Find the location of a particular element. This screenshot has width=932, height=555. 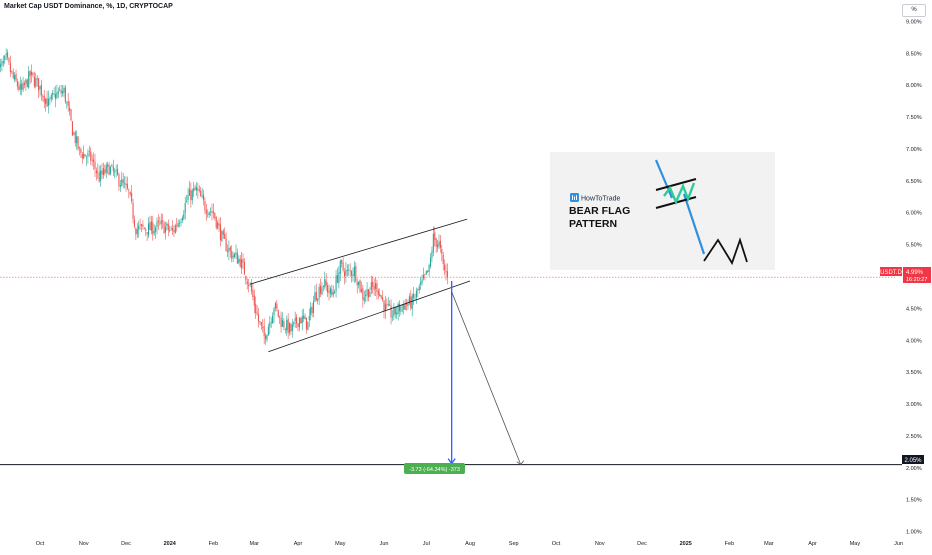

y-tick-label: 6.50% is located at coordinates (914, 182).